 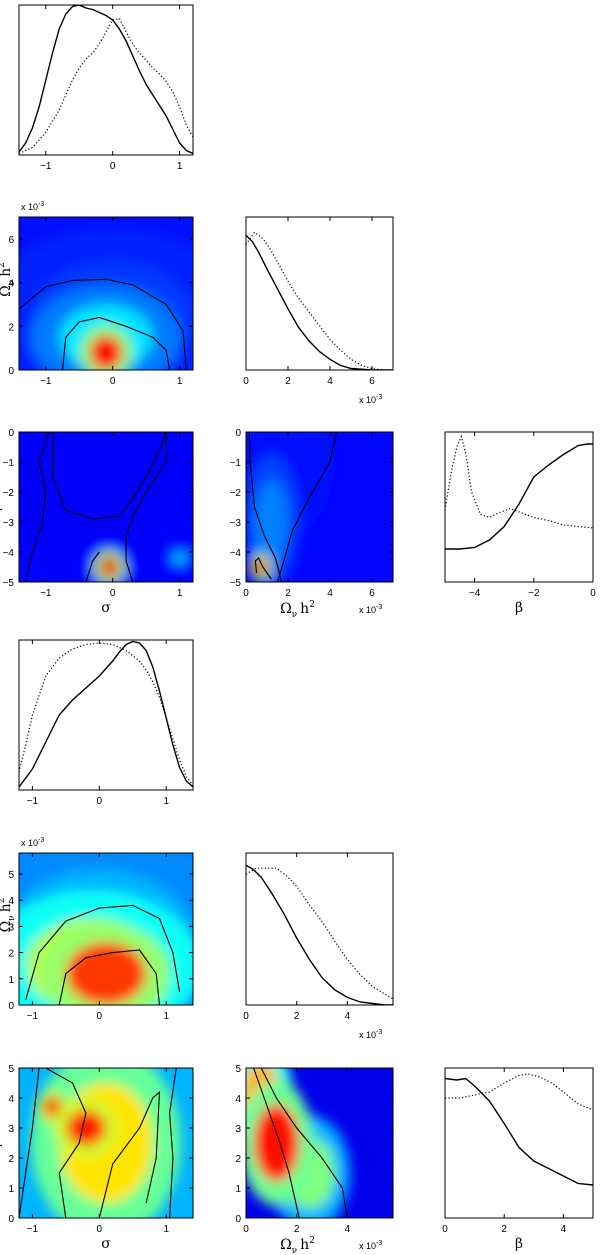 I want to click on y-tick-label: 4, so click(x=11, y=1099).